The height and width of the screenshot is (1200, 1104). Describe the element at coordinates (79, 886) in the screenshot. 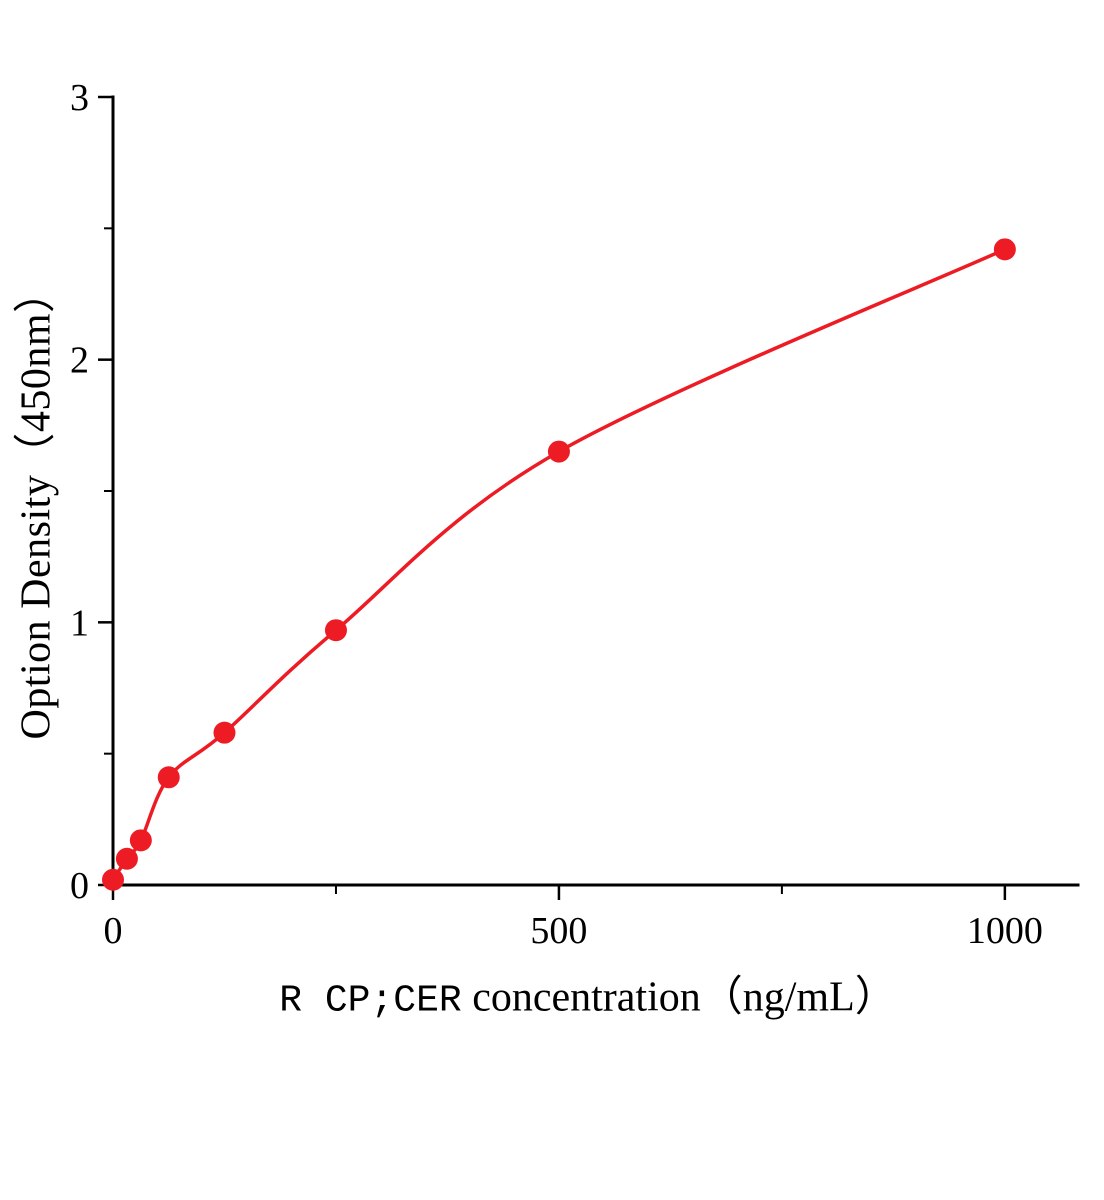

I see `y-tick-label: 0` at that location.